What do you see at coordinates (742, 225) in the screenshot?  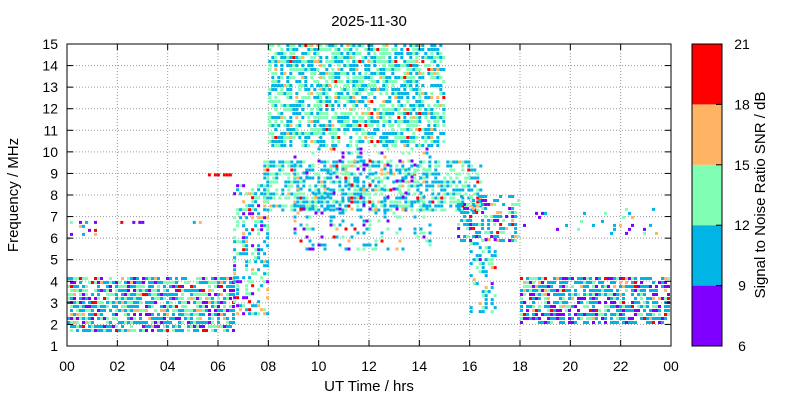 I see `colorbar-tick-label: 12` at bounding box center [742, 225].